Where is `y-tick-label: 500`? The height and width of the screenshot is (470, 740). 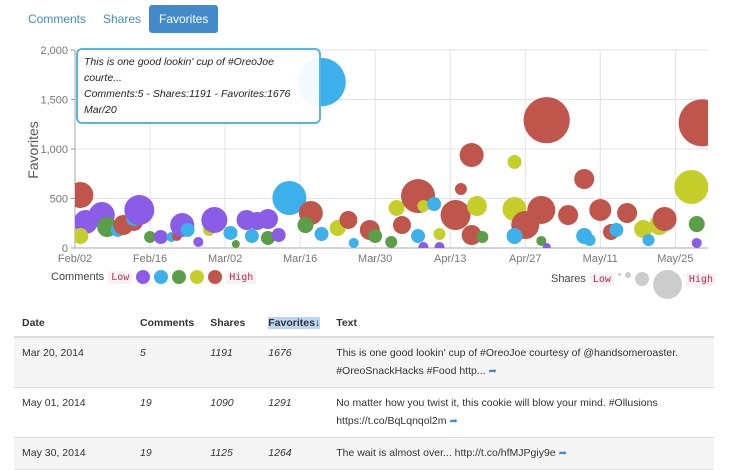
y-tick-label: 500 is located at coordinates (59, 200).